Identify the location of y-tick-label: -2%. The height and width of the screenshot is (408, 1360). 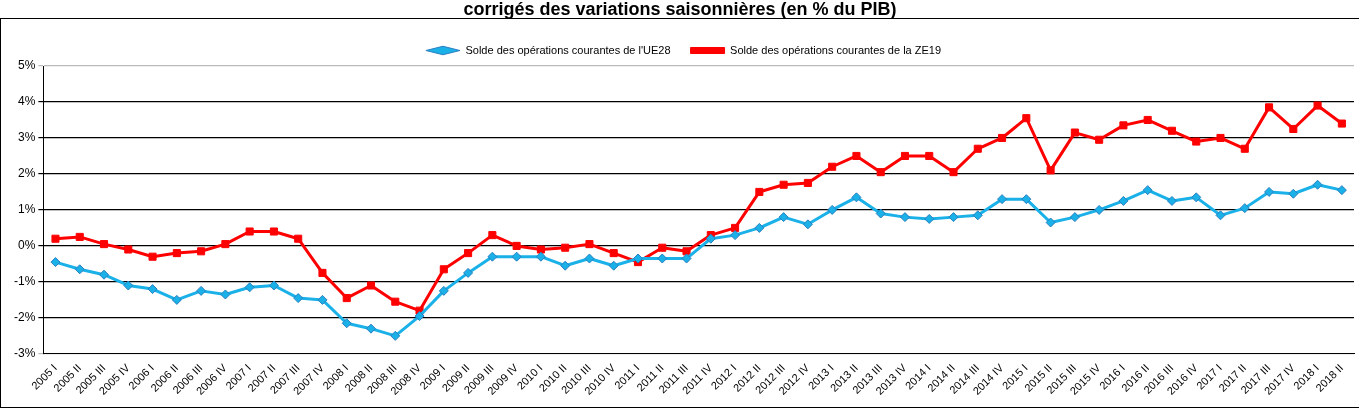
(25, 317).